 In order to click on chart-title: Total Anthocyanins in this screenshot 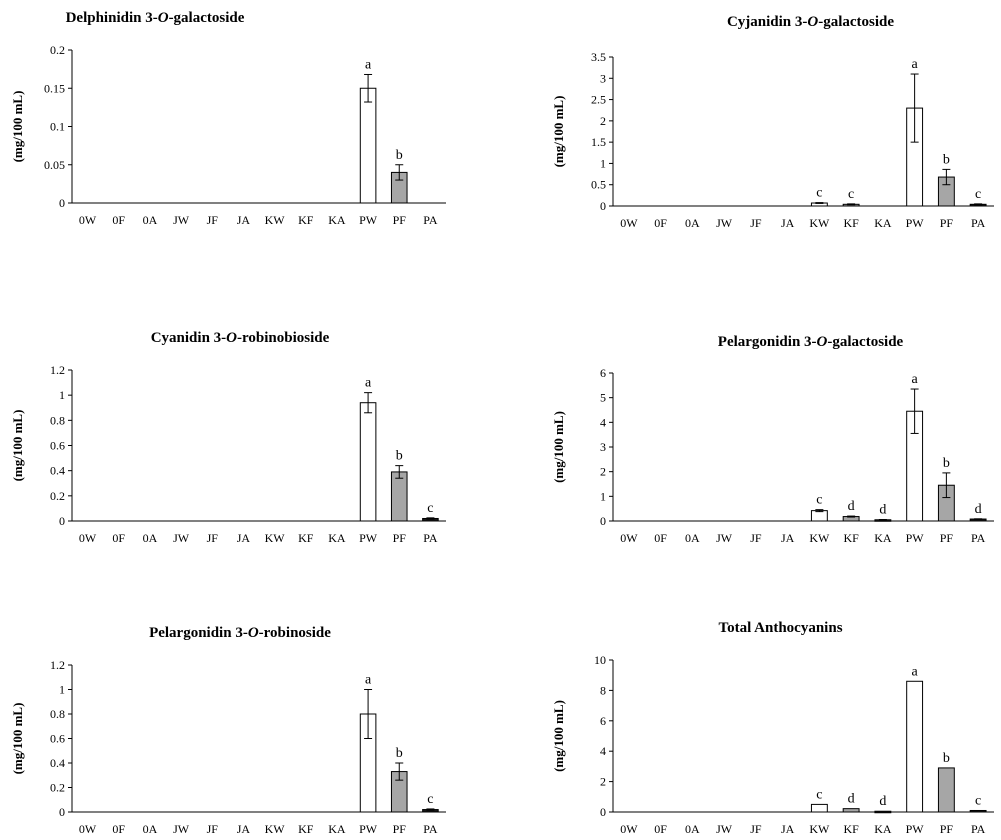, I will do `click(780, 628)`.